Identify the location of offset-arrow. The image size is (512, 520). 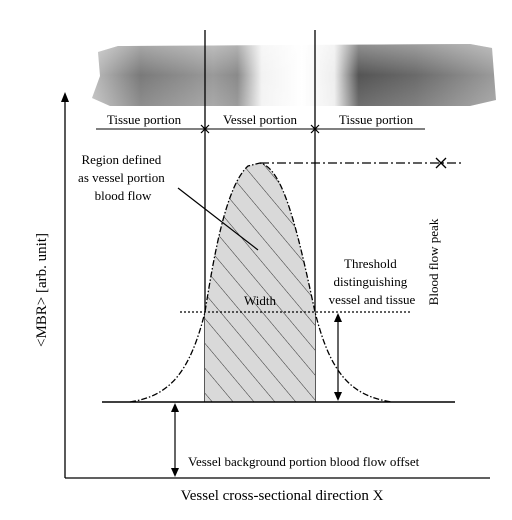
(175, 440).